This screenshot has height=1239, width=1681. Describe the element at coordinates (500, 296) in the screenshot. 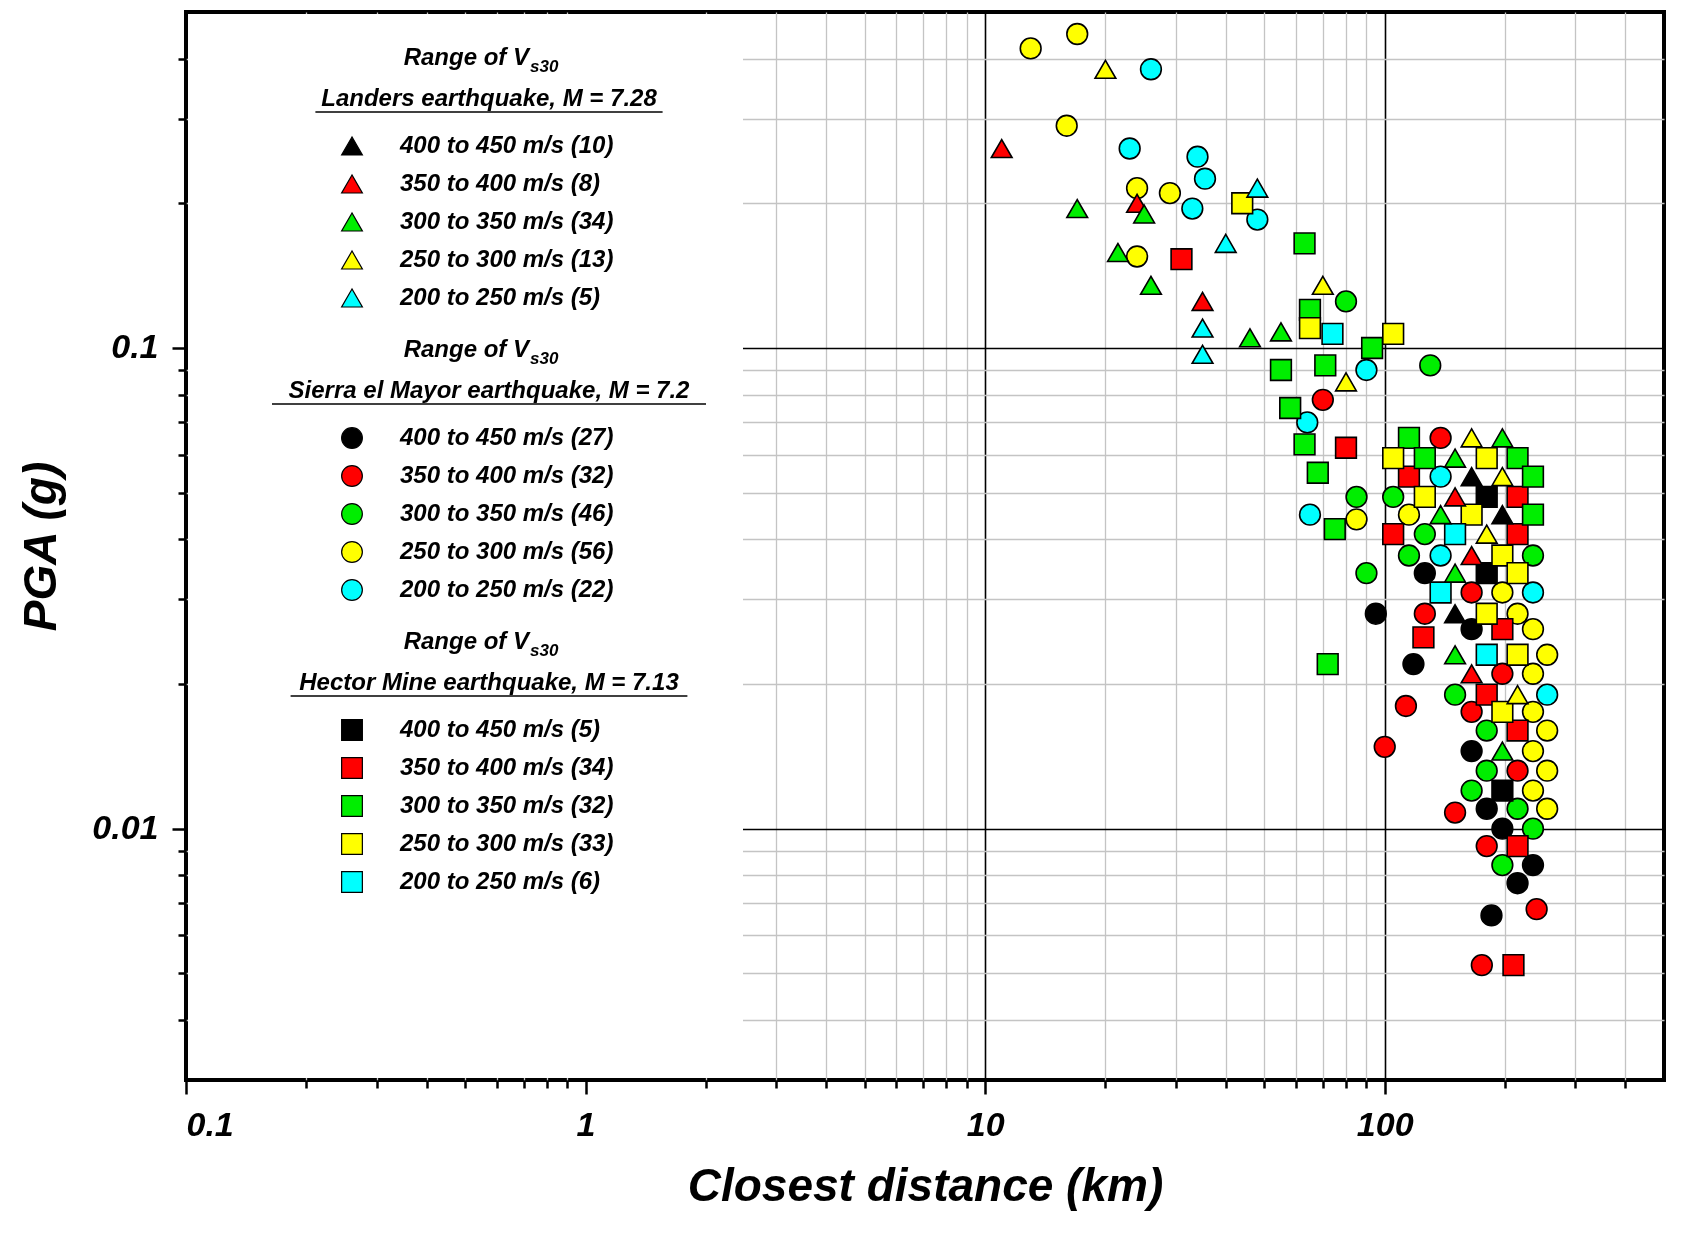

I see `legend-label: 200 to 250 m/s (5)` at that location.